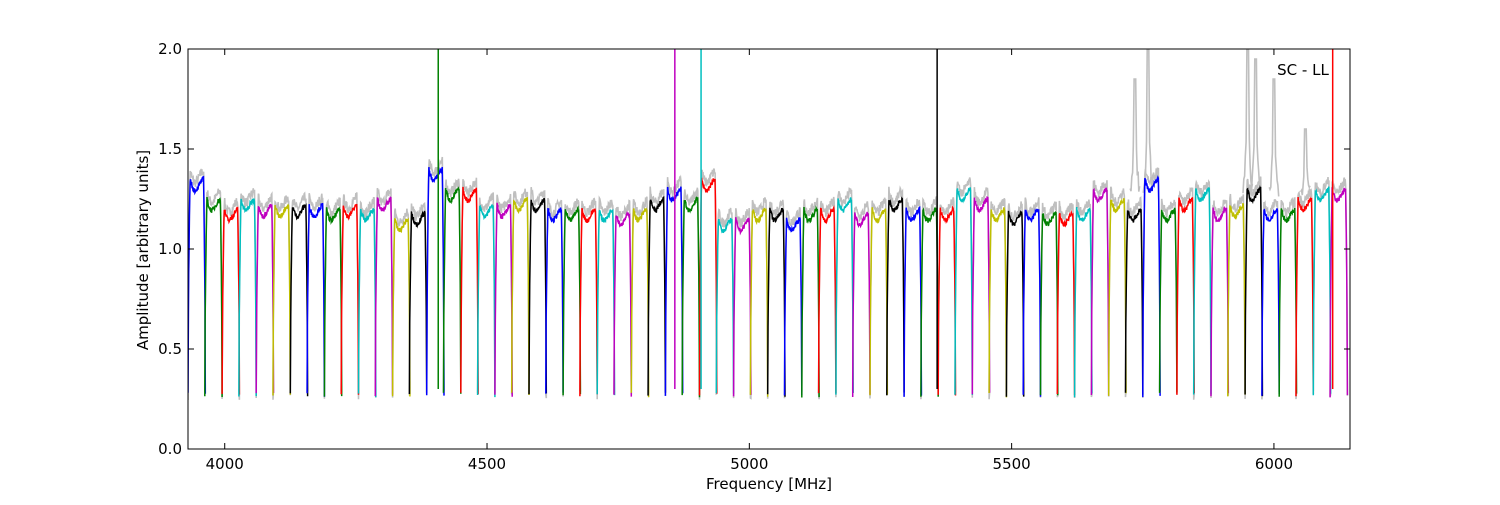 This screenshot has width=1500, height=505. What do you see at coordinates (769, 484) in the screenshot?
I see `x-axis-label: Frequency [MHz]` at bounding box center [769, 484].